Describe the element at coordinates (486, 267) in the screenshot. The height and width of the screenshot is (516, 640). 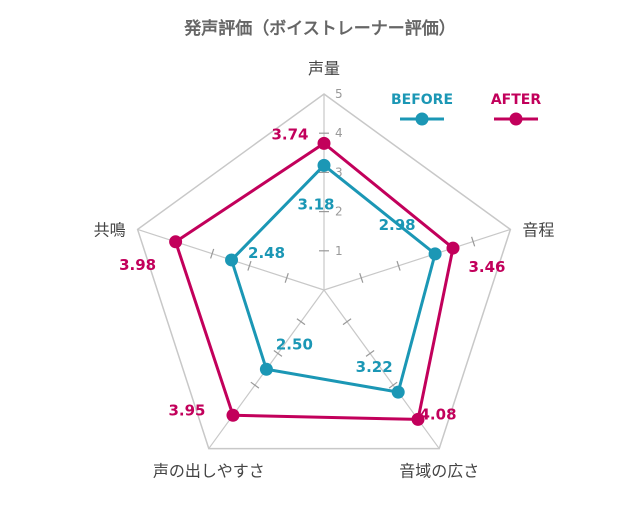
I see `value-label-after: 3.46` at that location.